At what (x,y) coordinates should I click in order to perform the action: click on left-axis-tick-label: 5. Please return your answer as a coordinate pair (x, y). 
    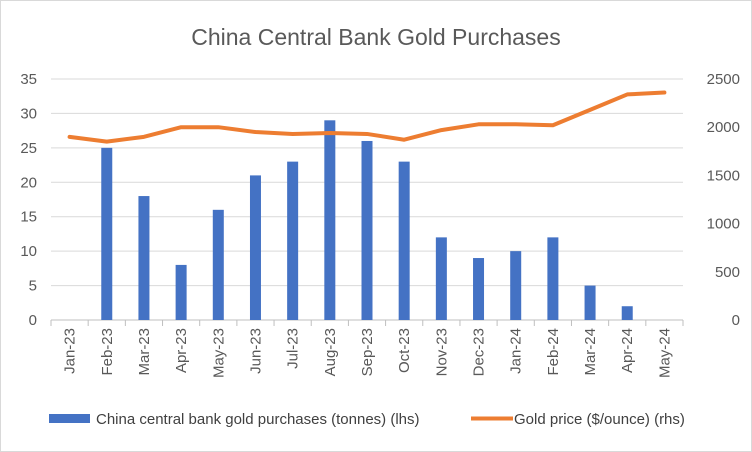
    Looking at the image, I should click on (33, 286).